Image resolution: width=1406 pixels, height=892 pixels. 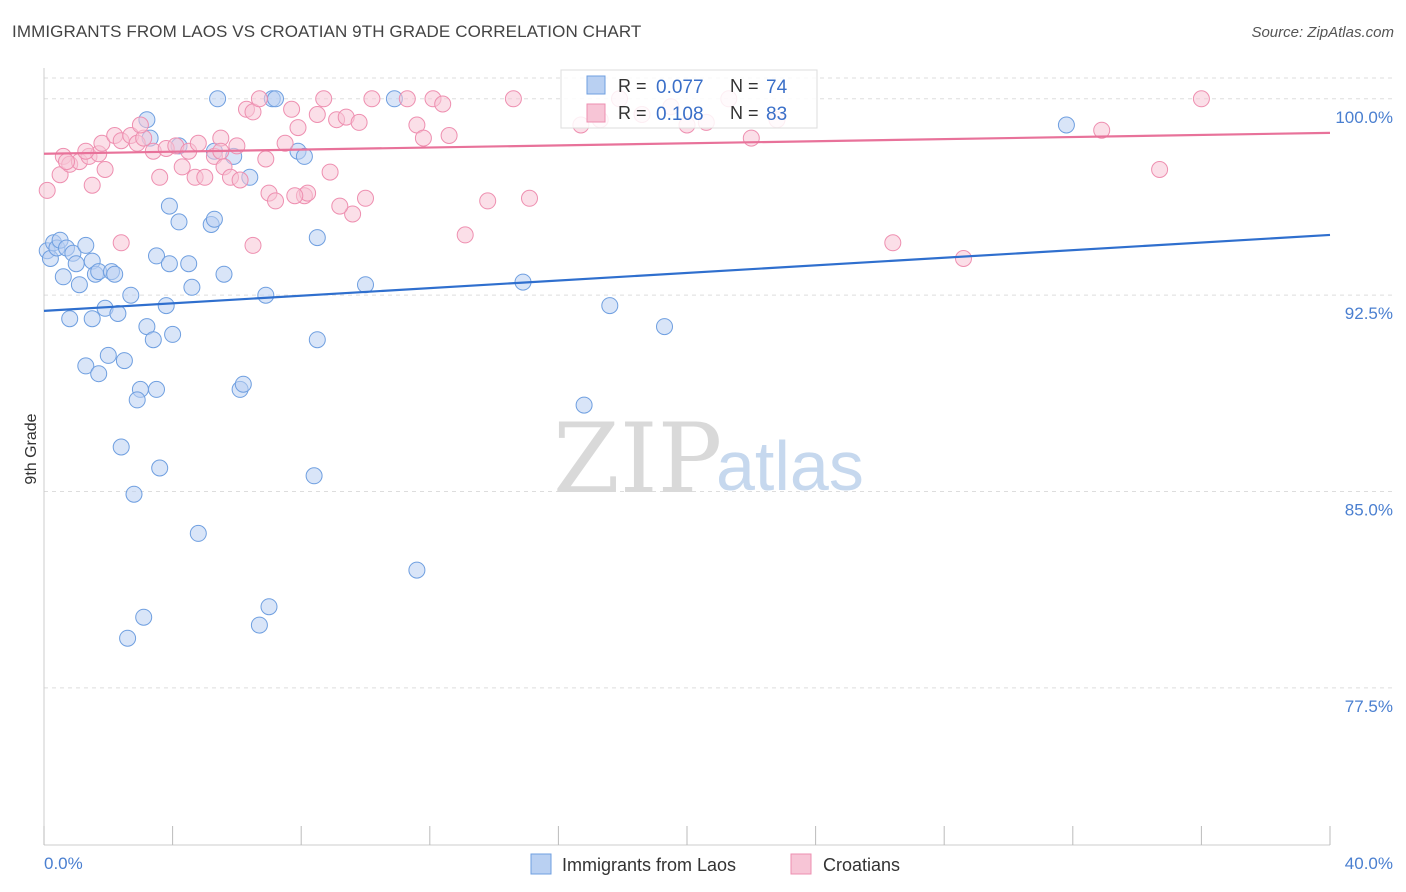 I want to click on watermark: ZIP atlas, so click(x=708, y=459).